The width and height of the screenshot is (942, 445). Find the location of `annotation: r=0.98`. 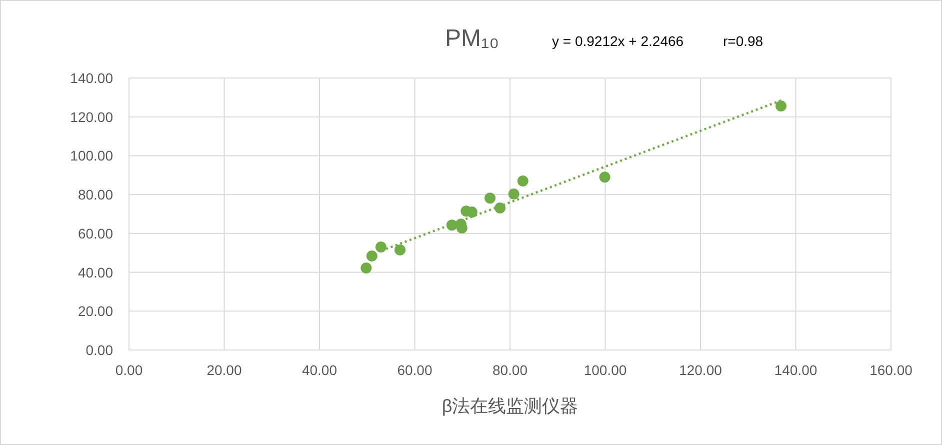

annotation: r=0.98 is located at coordinates (743, 41).